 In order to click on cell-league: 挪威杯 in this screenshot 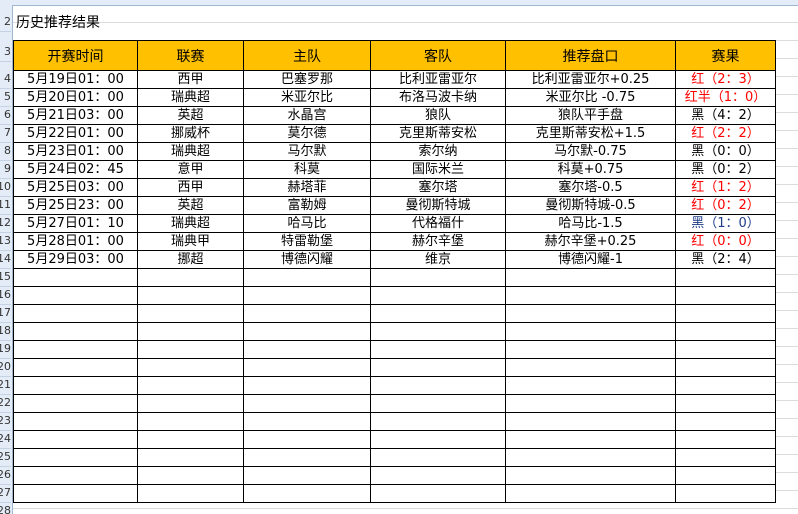, I will do `click(190, 133)`.